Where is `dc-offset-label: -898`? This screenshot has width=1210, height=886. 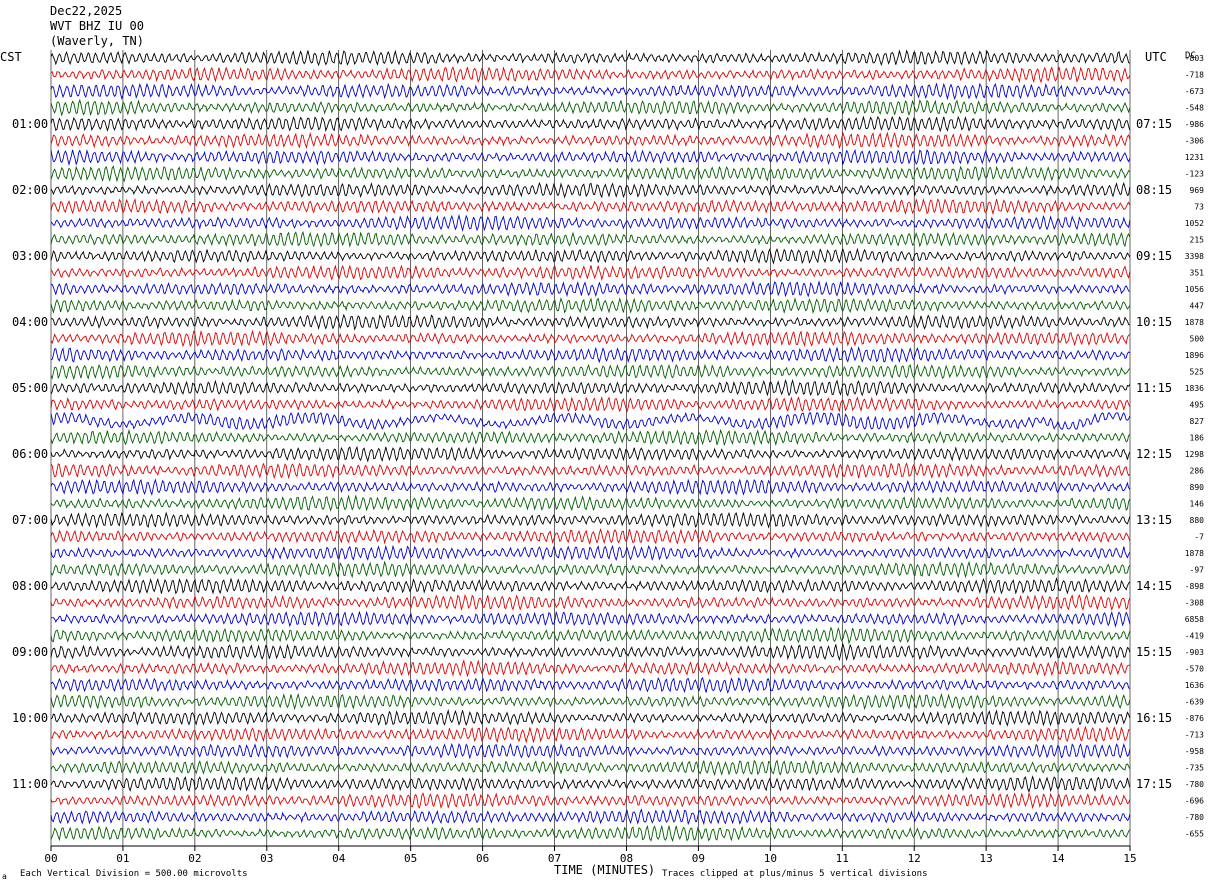
dc-offset-label: -898 is located at coordinates (1194, 586).